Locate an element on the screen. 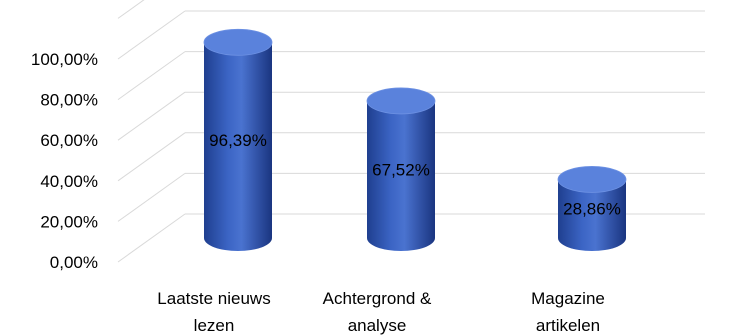  y-tick-label: 40,00% is located at coordinates (69, 181).